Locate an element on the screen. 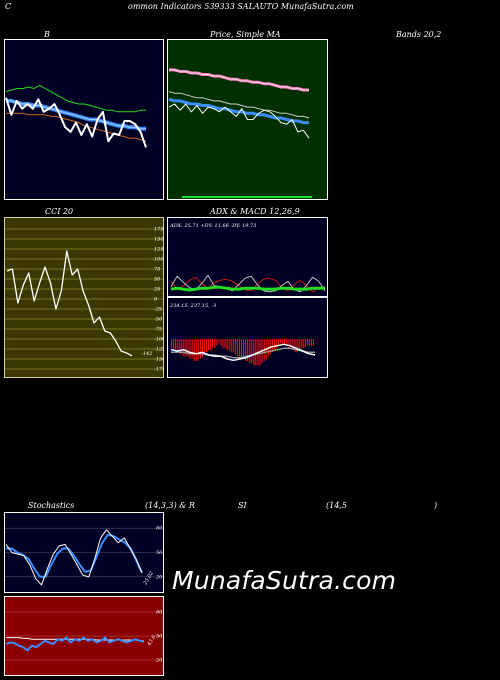 The width and height of the screenshot is (500, 680). price-sma-chart is located at coordinates (247, 119).